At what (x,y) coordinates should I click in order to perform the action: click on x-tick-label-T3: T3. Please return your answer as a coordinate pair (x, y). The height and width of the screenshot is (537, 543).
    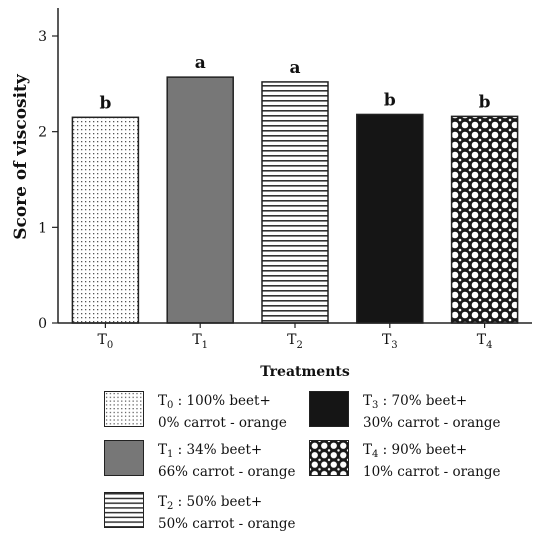
    Looking at the image, I should click on (390, 341).